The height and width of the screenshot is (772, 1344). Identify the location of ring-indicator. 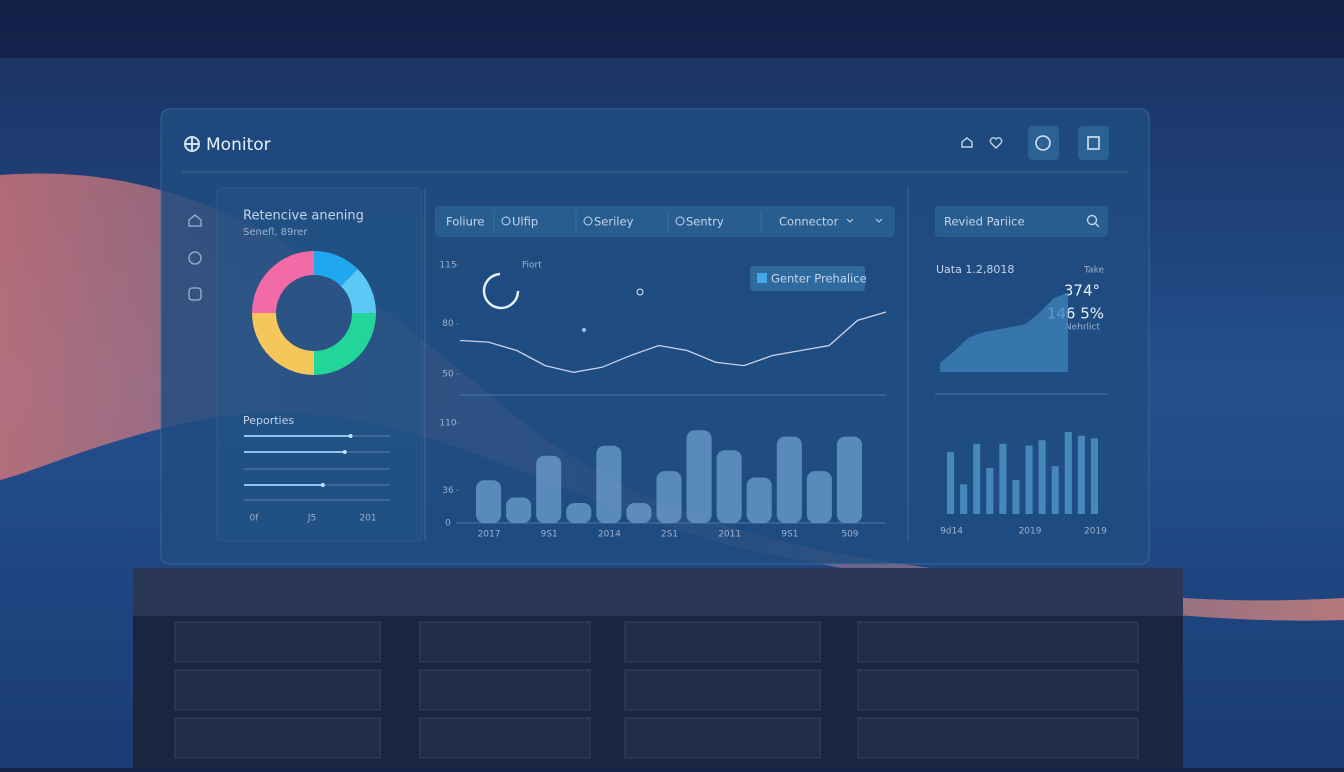
(501, 291).